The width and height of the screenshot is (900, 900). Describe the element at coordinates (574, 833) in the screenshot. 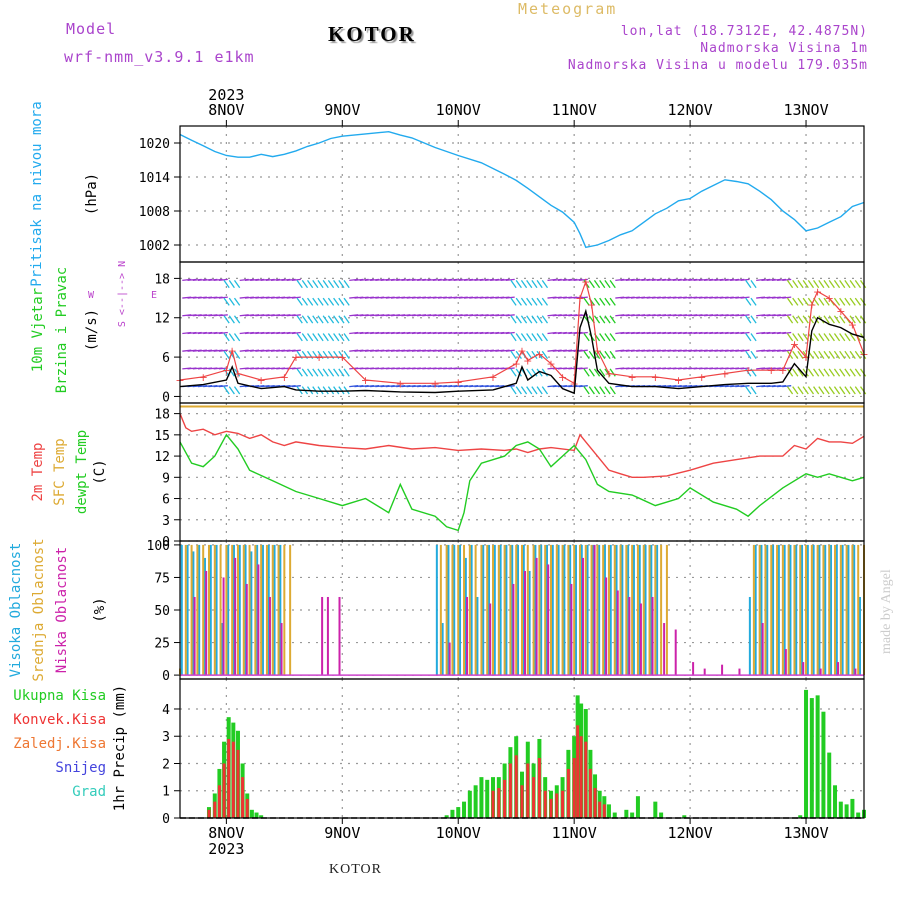

I see `x-tick-label-bottom: 11NOV` at that location.